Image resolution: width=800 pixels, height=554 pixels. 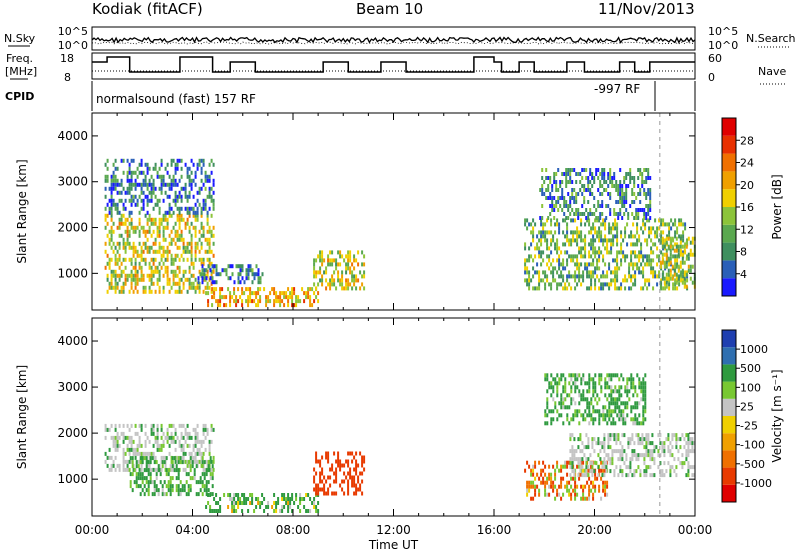 I want to click on nsky-tick-hi: 10^5, so click(x=73, y=31).